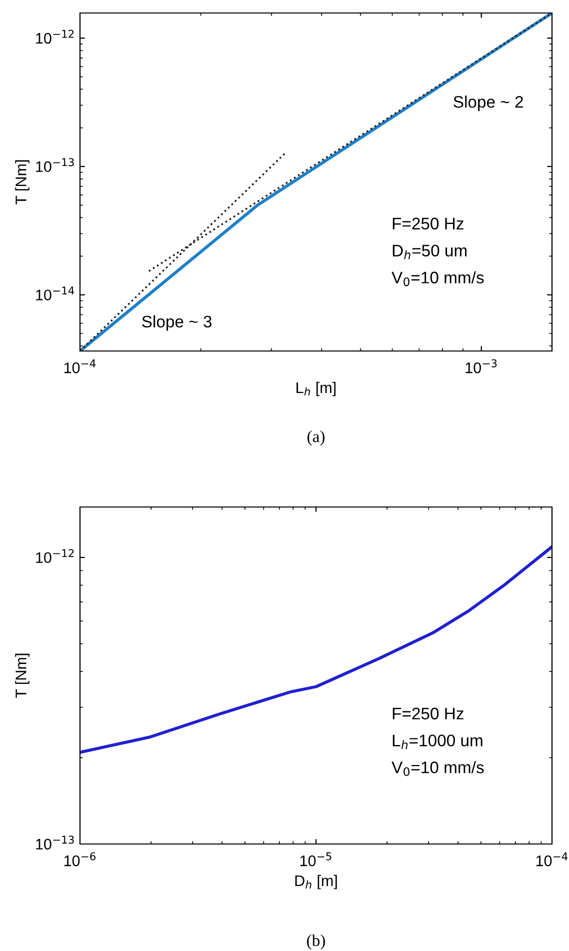 The height and width of the screenshot is (951, 569). Describe the element at coordinates (429, 252) in the screenshot. I see `annotation: D$_{h}$=50 um` at that location.